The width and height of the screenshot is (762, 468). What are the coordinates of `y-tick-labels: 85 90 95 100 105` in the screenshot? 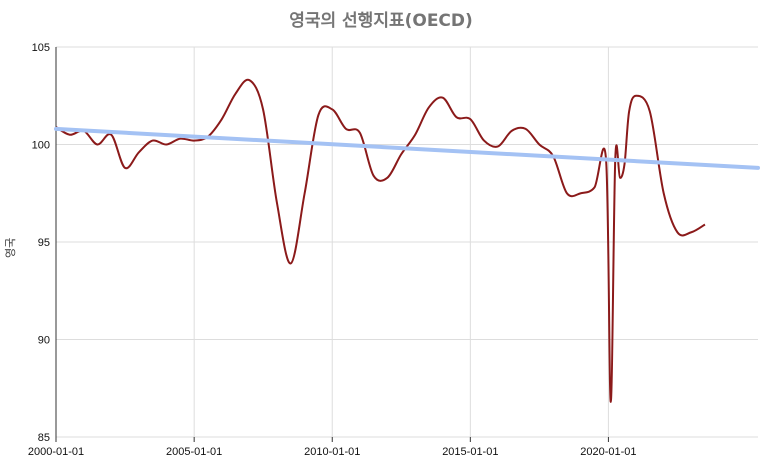 It's located at (41, 243).